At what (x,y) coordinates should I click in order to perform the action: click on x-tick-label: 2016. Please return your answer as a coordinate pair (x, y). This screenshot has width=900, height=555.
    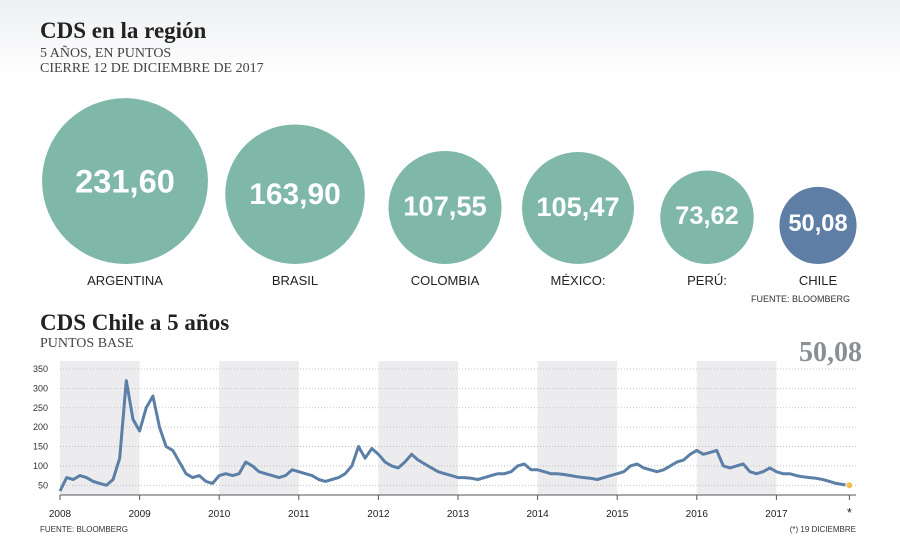
    Looking at the image, I should click on (697, 514).